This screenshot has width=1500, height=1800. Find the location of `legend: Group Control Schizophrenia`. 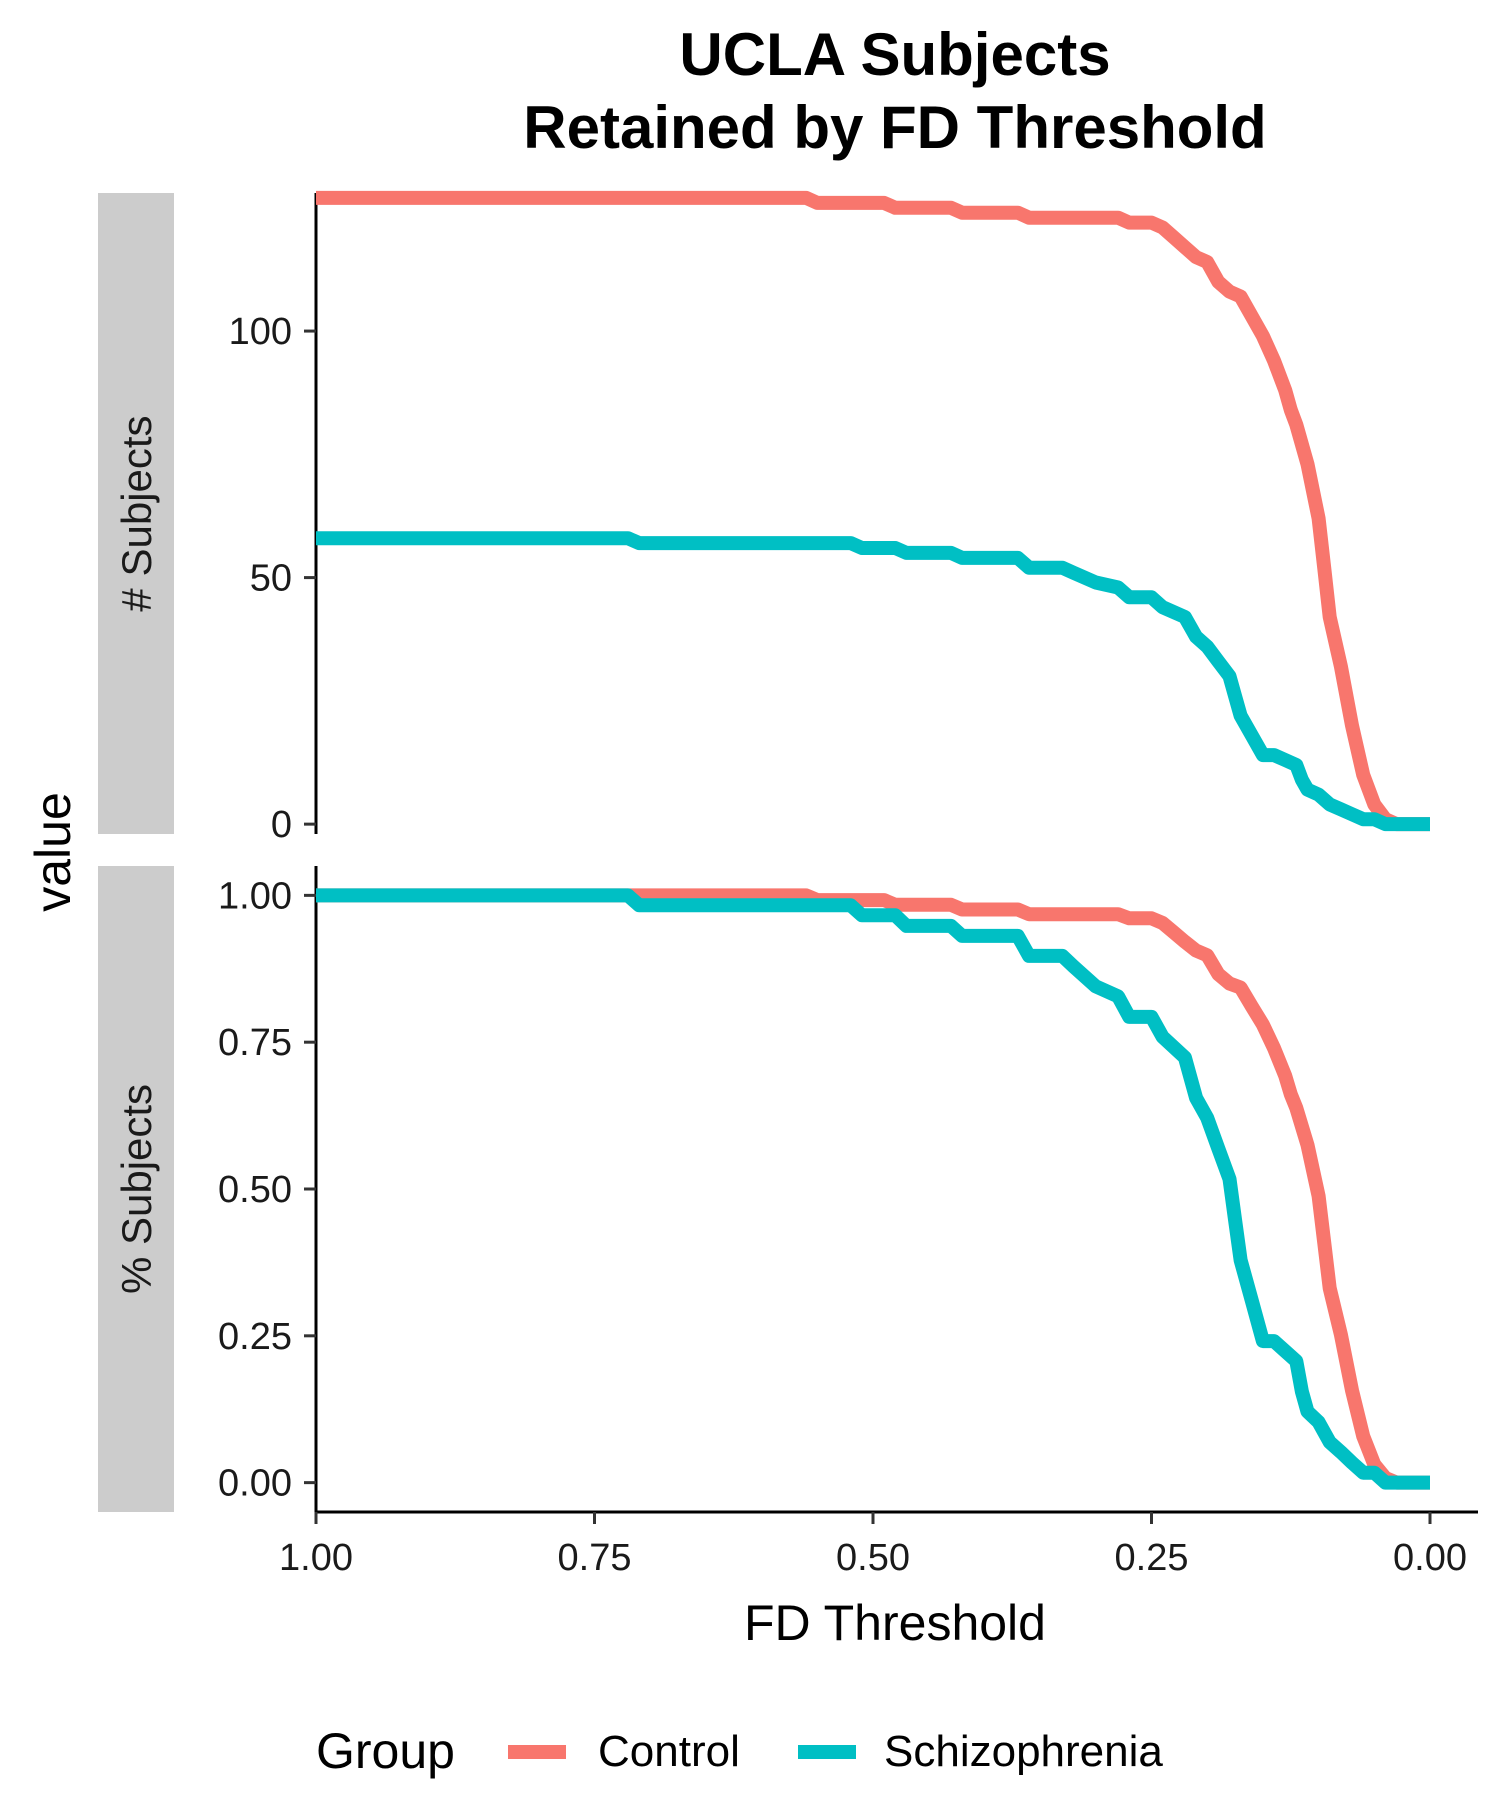

legend: Group Control Schizophrenia is located at coordinates (739, 1751).